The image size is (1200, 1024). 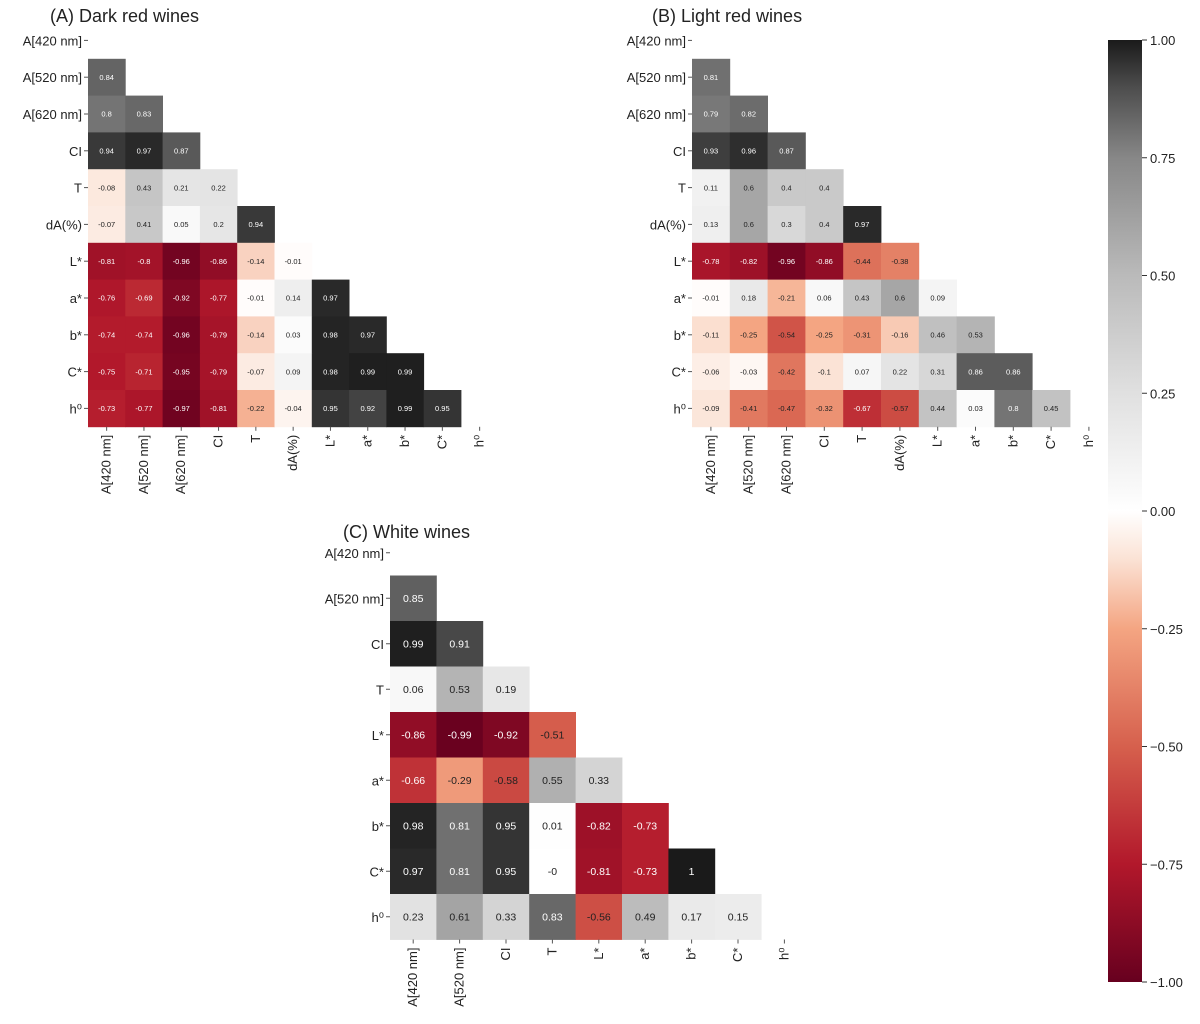 What do you see at coordinates (824, 261) in the screenshot?
I see `panel-b-cell-label-6-3: -0.86` at bounding box center [824, 261].